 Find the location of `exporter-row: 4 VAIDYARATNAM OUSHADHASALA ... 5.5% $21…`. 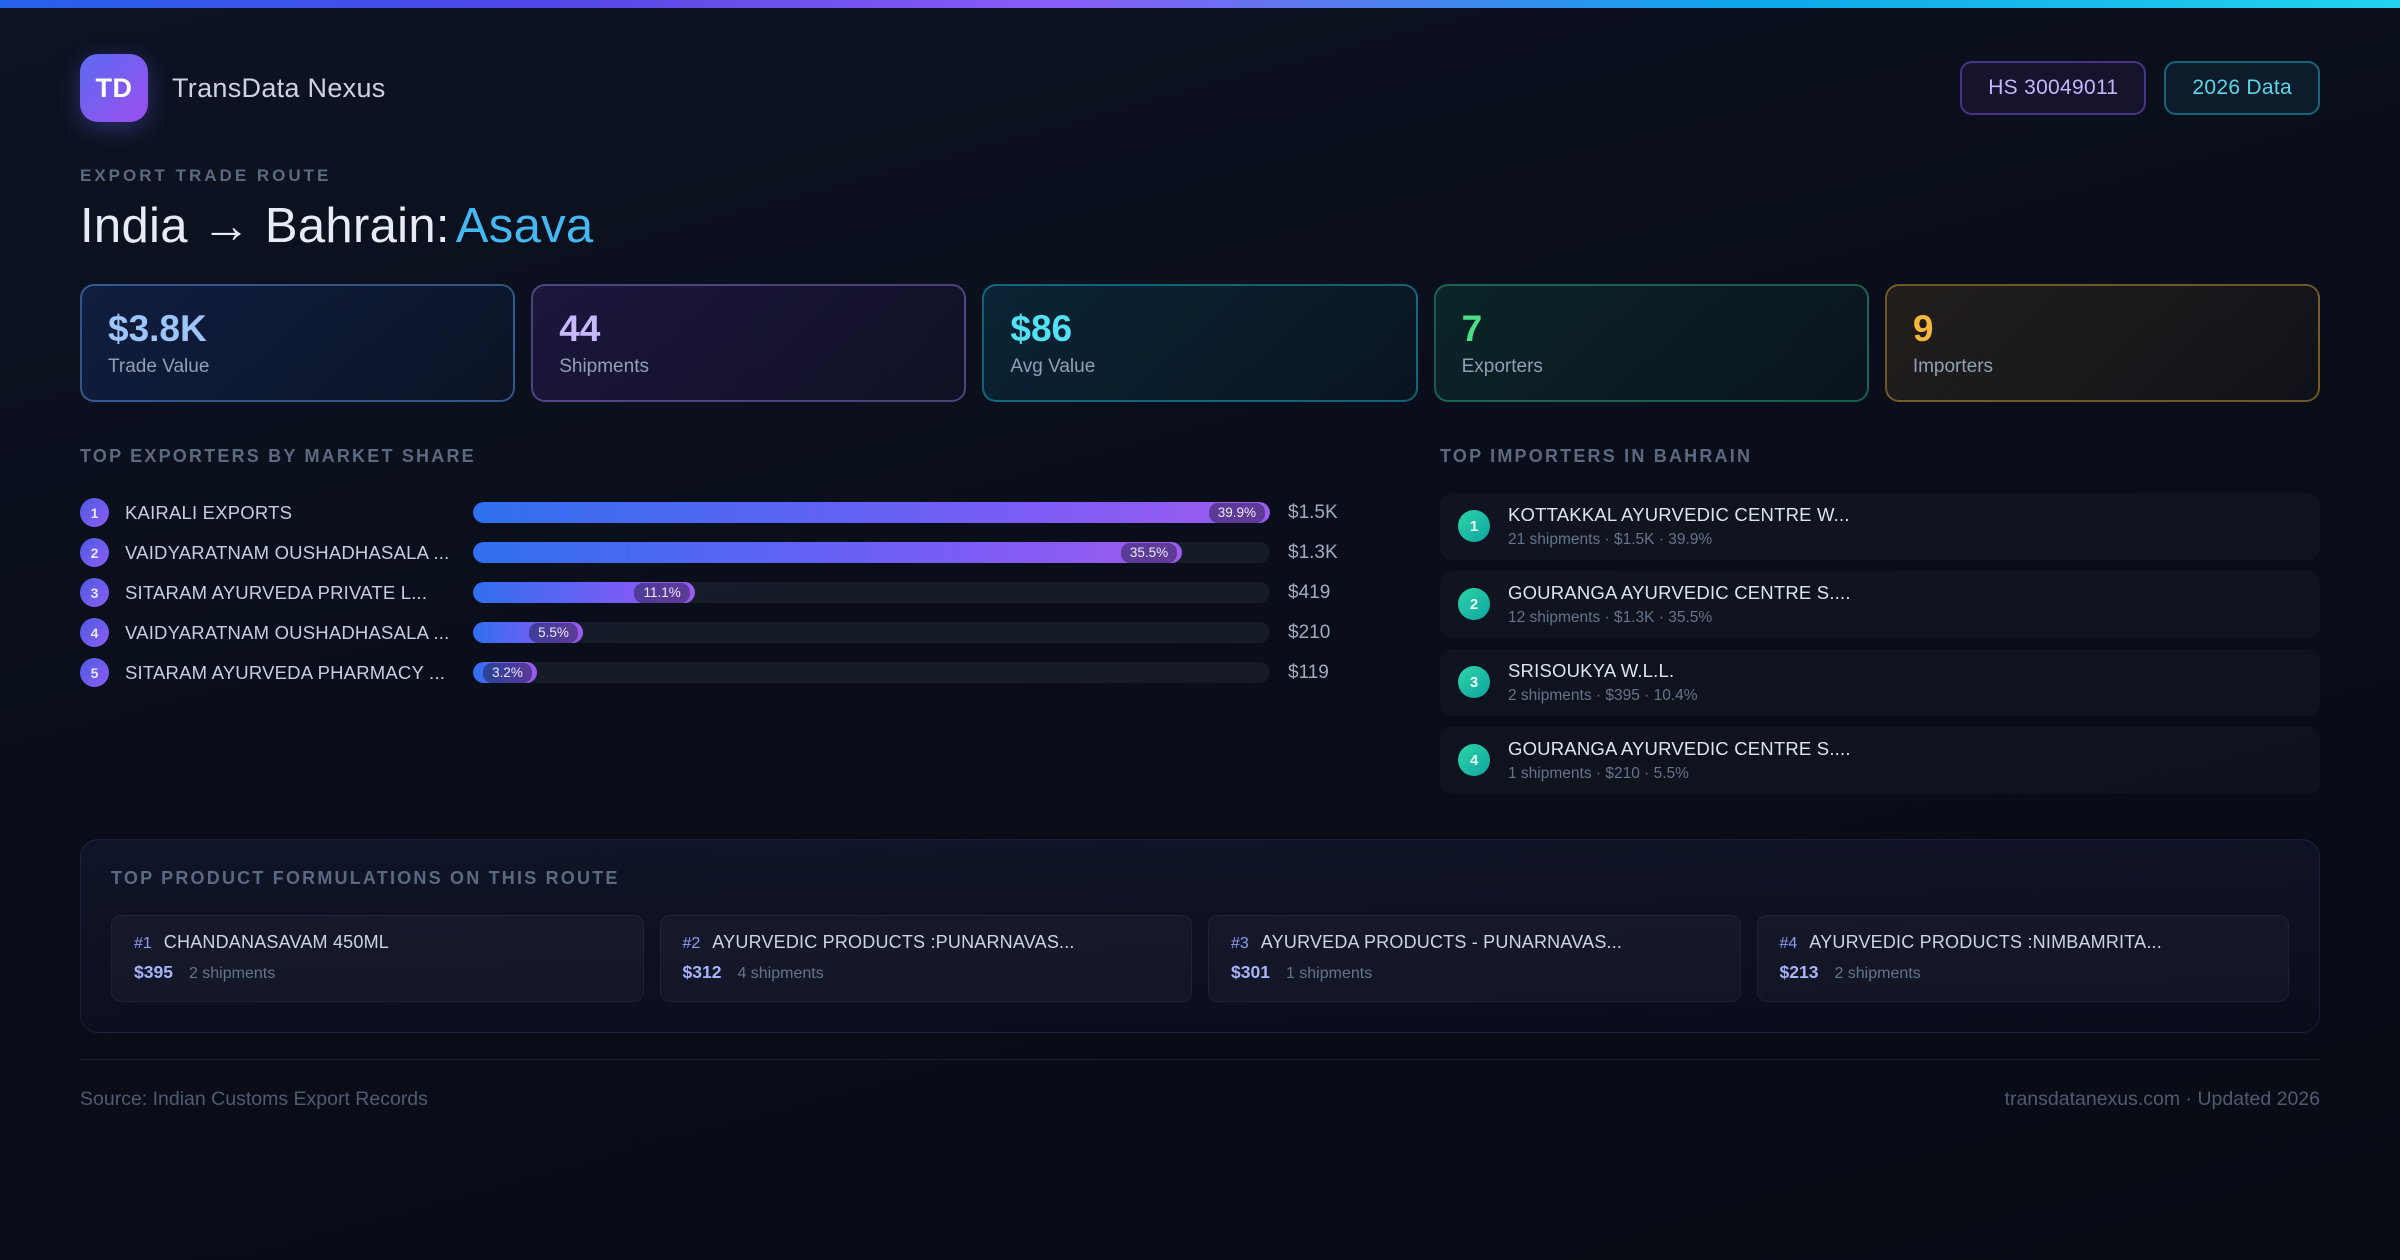

exporter-row: 4 VAIDYARATNAM OUSHADHASALA ... 5.5% $21… is located at coordinates (728, 633).